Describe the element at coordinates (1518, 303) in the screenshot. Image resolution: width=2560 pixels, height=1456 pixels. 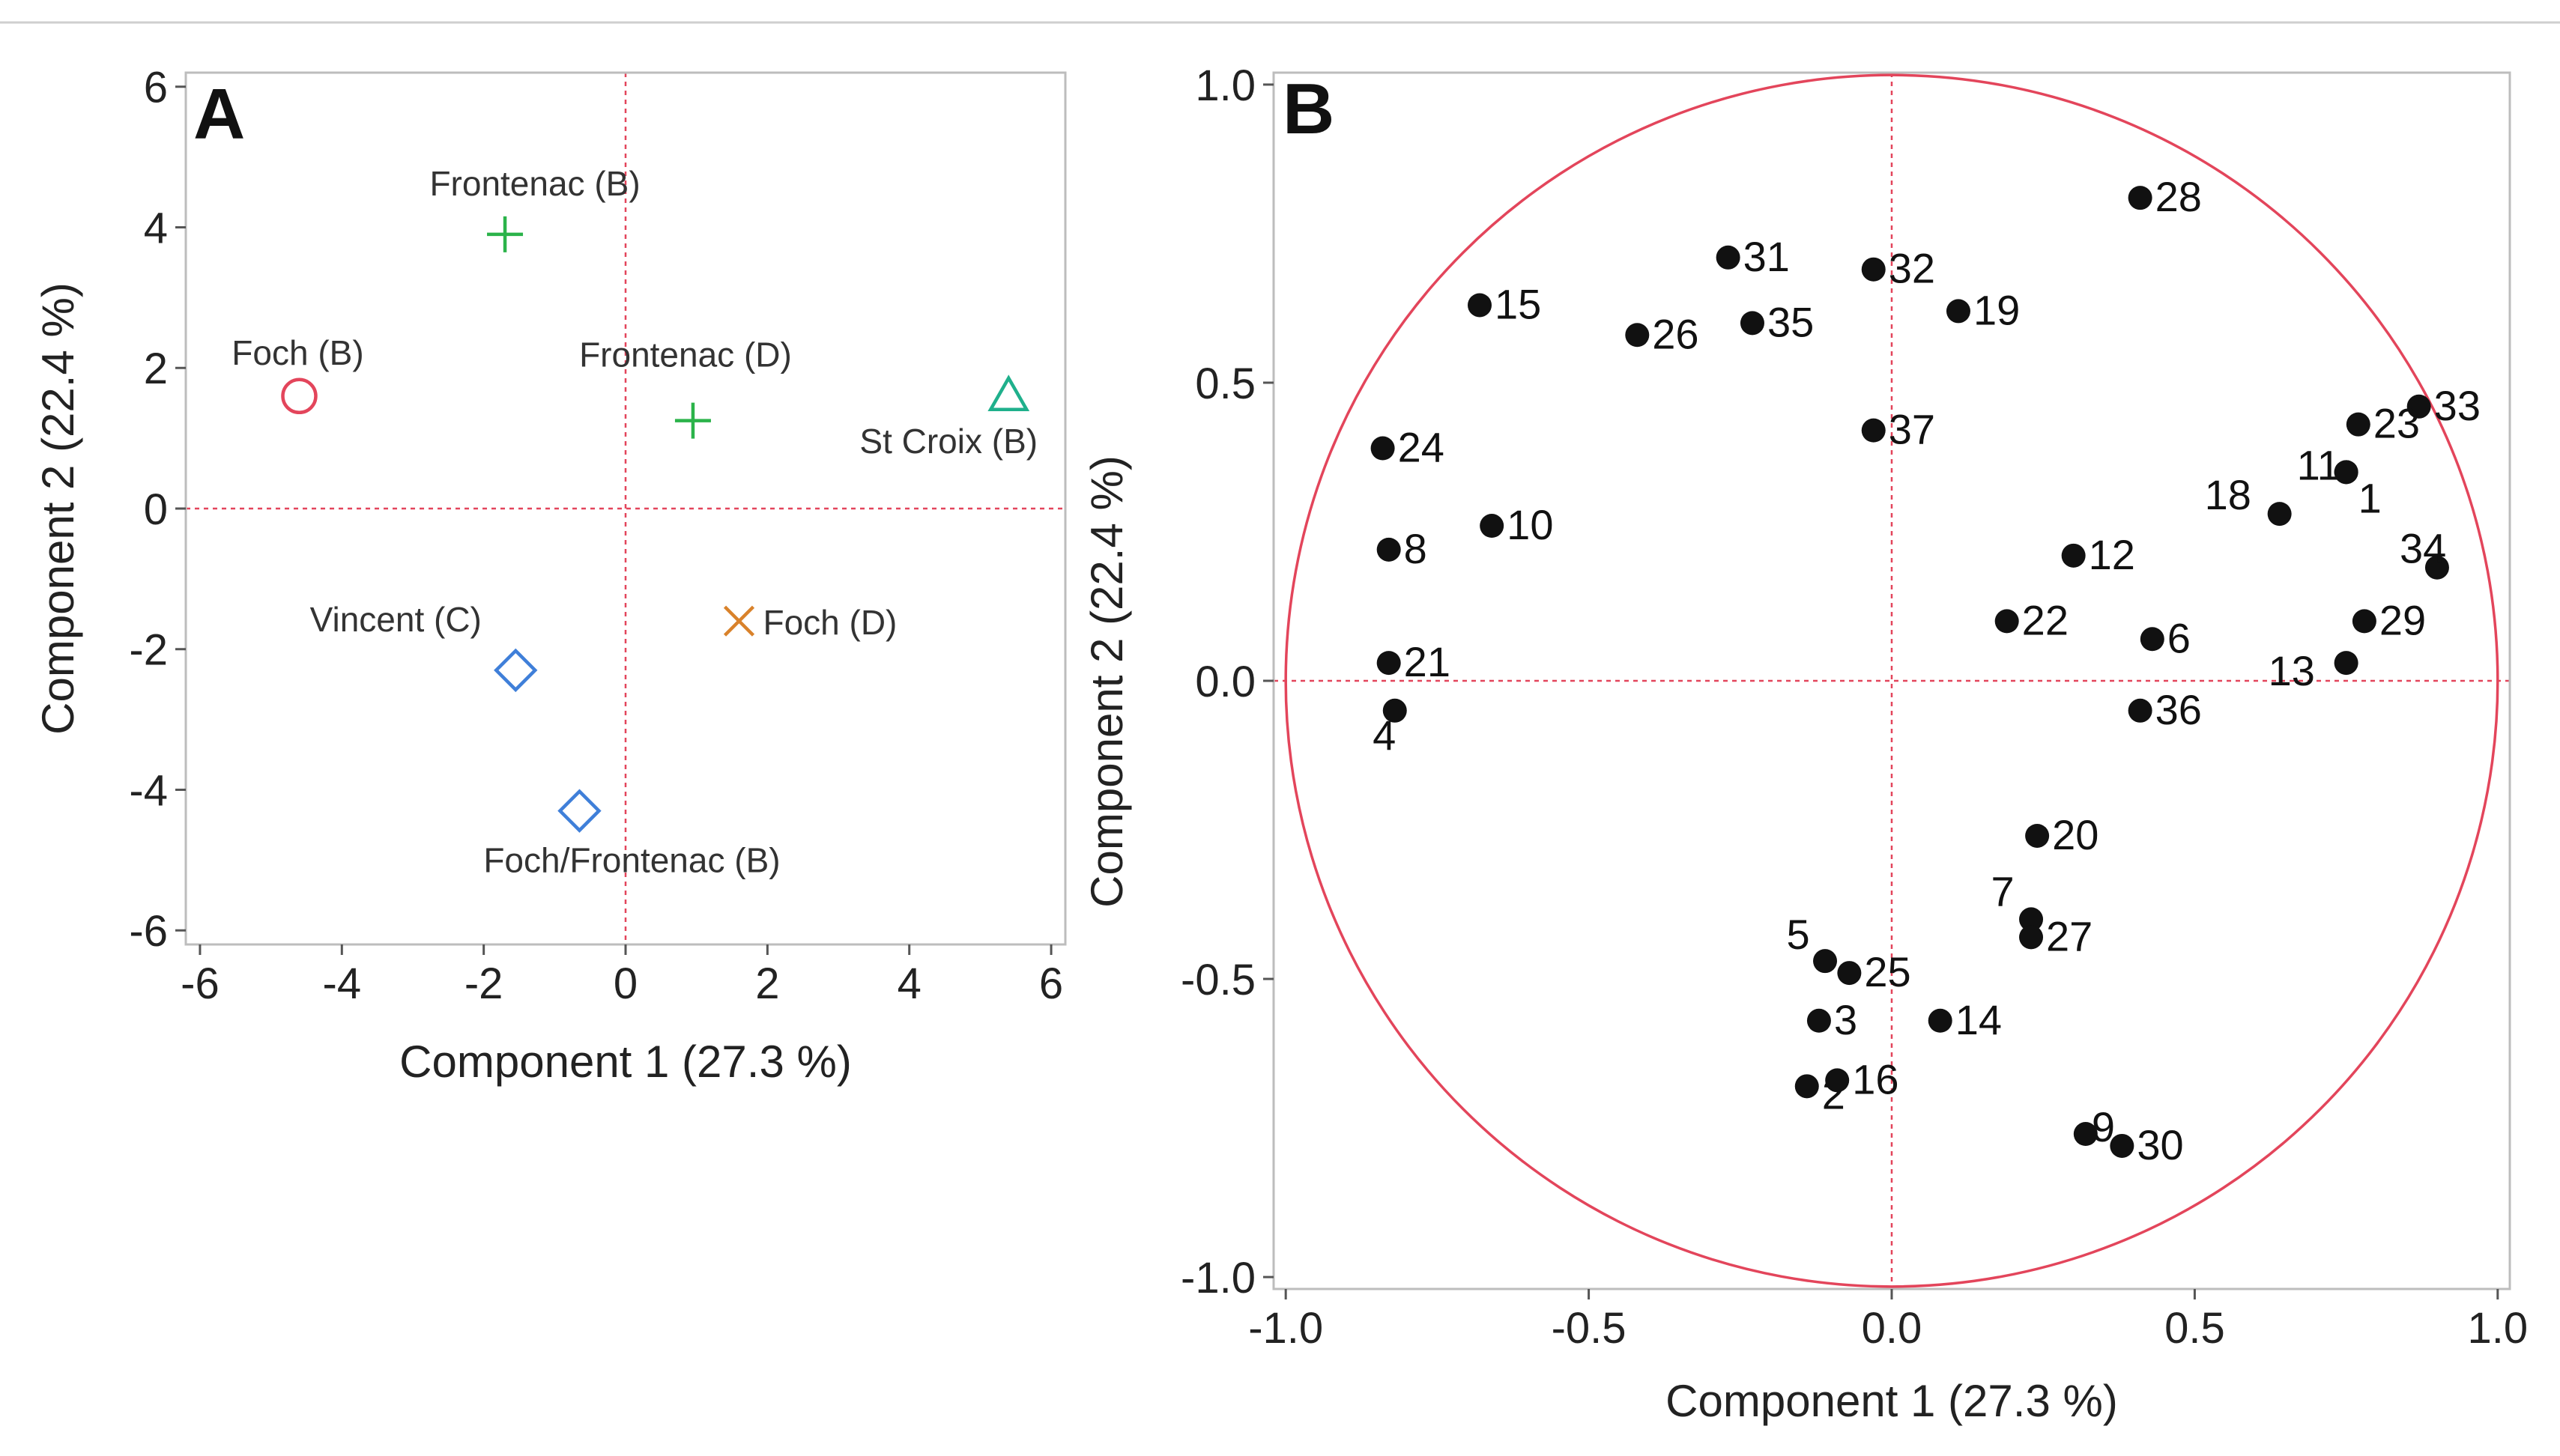
I see `point-label: 15` at that location.